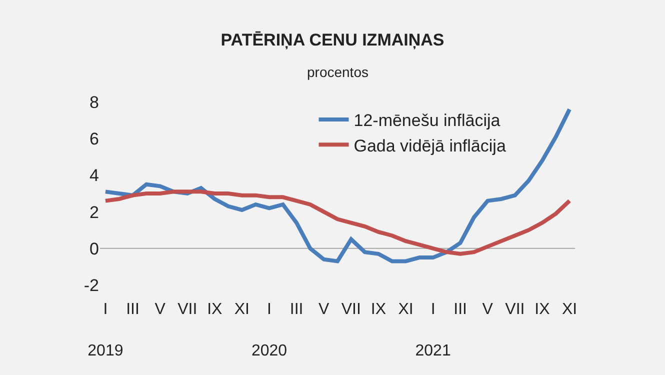 Image resolution: width=665 pixels, height=375 pixels. Describe the element at coordinates (337, 223) in the screenshot. I see `line-series` at that location.